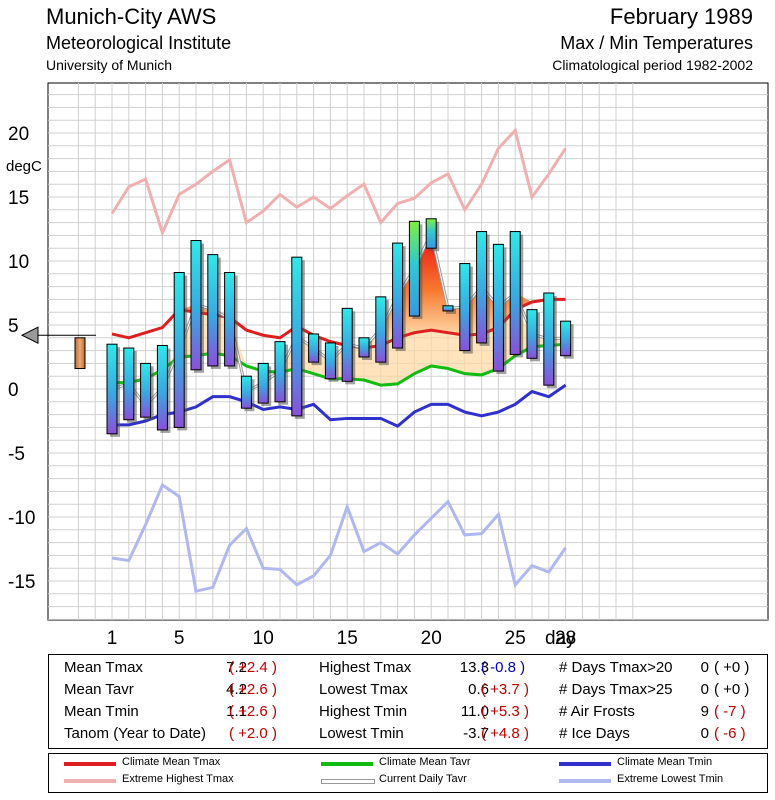 This screenshot has width=775, height=800. Describe the element at coordinates (253, 667) in the screenshot. I see `stat-anomaly: ( +2.4 )` at that location.